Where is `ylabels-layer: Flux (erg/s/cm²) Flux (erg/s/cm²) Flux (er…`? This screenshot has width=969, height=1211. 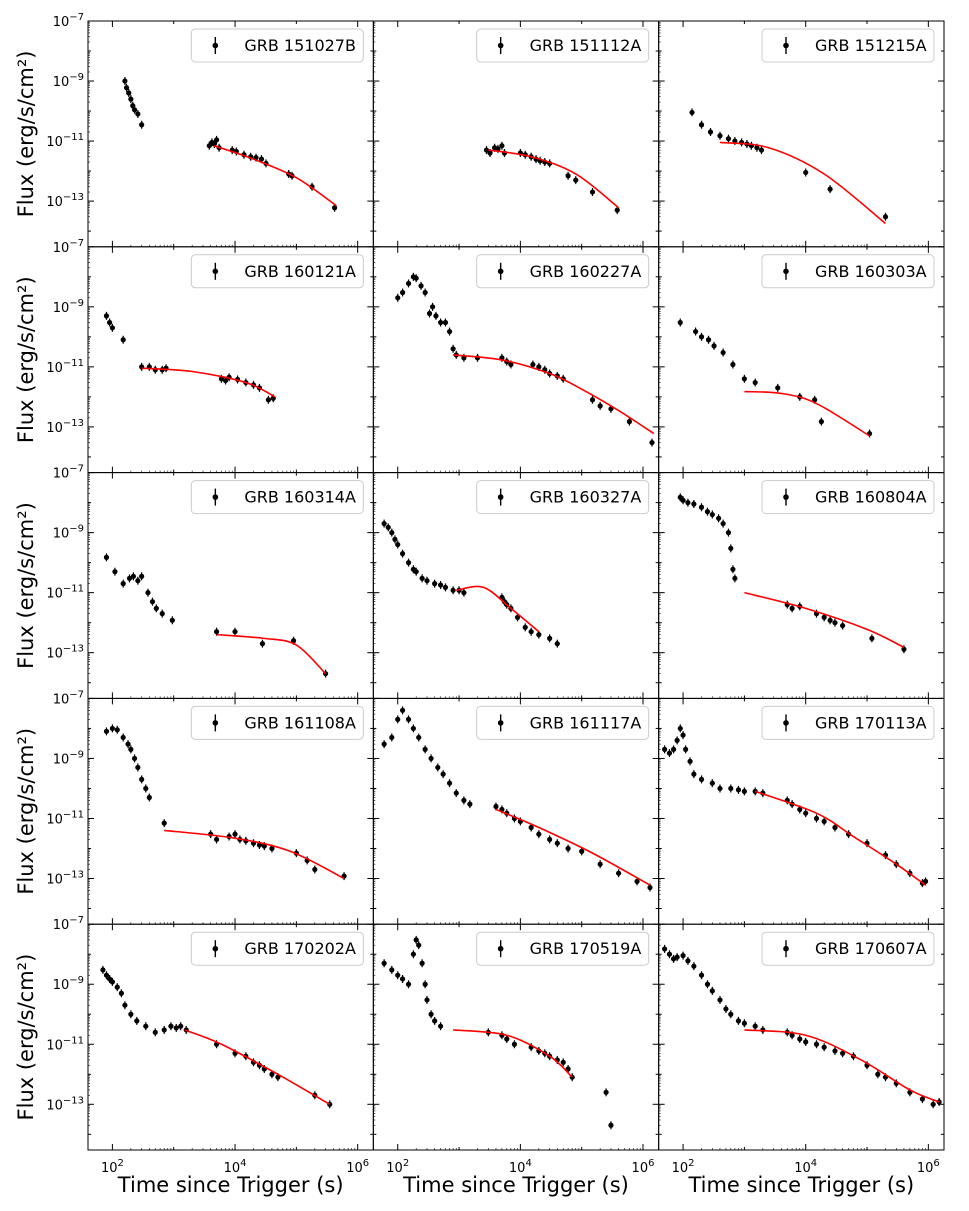 ylabels-layer: Flux (erg/s/cm²) Flux (erg/s/cm²) Flux (er… is located at coordinates (26, 586).